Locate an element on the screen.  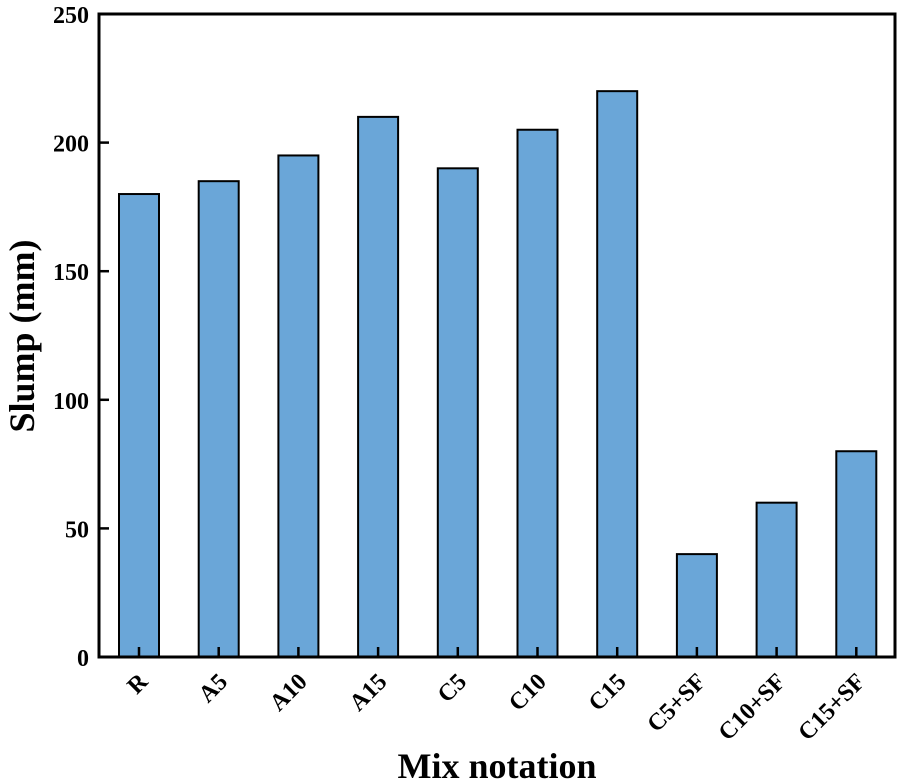
x-tick-label: C15 is located at coordinates (608, 693).